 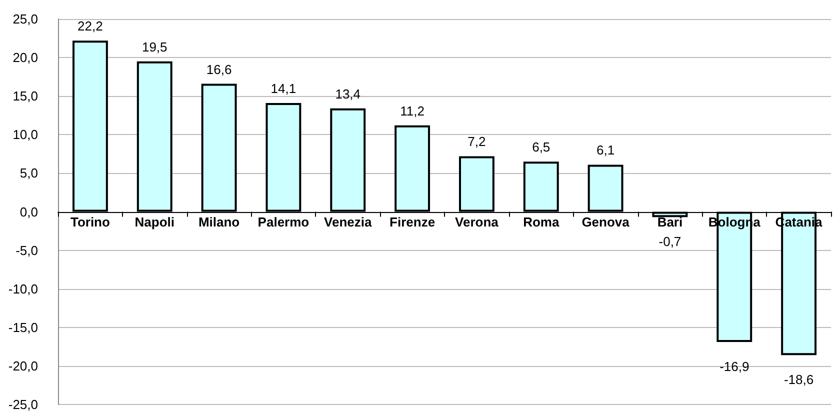 What do you see at coordinates (799, 380) in the screenshot?
I see `data-label: -18,6` at bounding box center [799, 380].